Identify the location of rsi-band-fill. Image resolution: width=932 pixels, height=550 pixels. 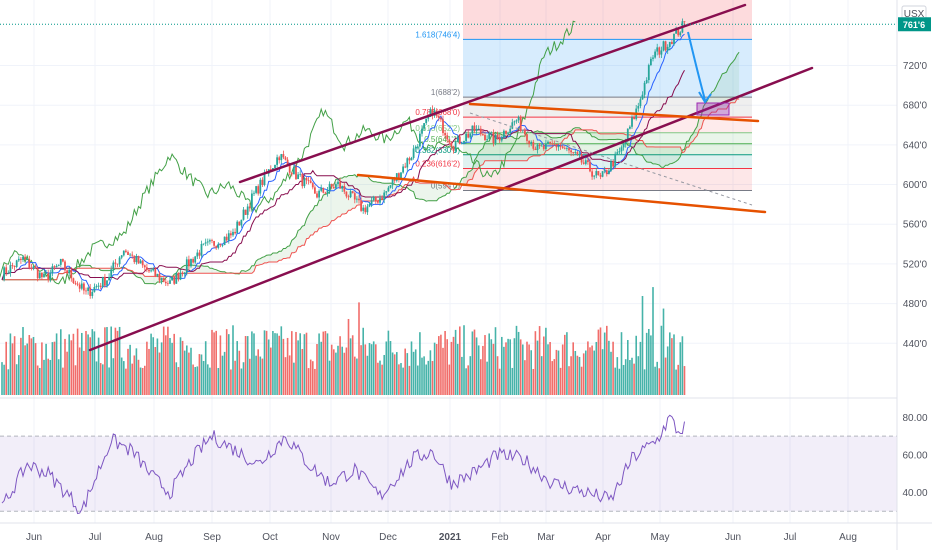
(448, 474).